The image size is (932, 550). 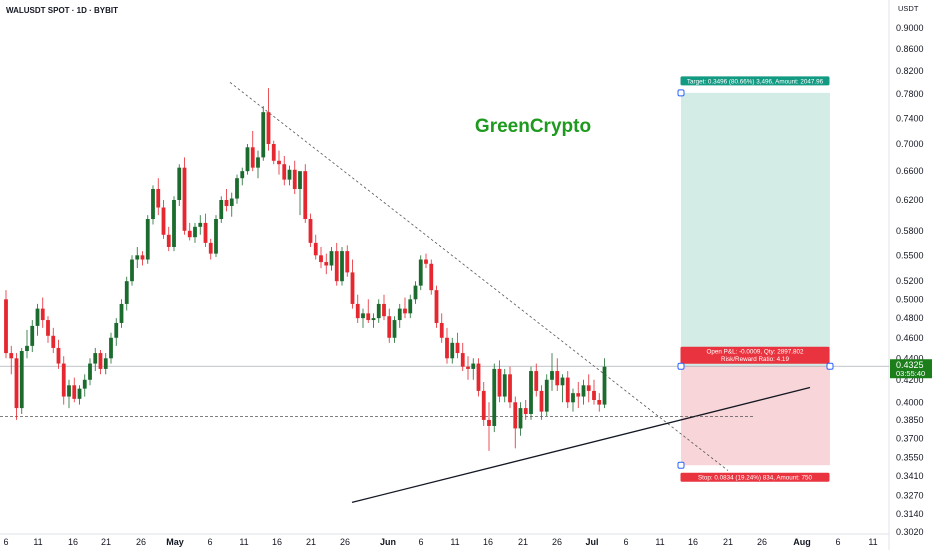 I want to click on support-trendline, so click(x=581, y=445).